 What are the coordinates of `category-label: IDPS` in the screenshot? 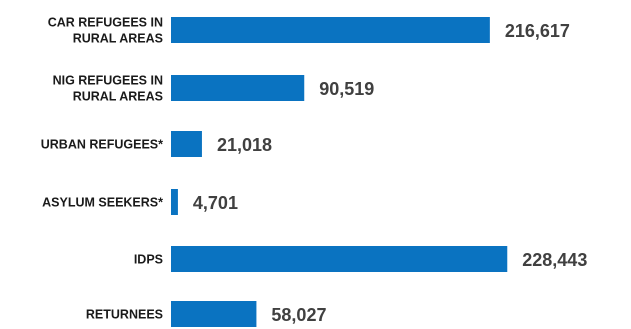 It's located at (148, 260).